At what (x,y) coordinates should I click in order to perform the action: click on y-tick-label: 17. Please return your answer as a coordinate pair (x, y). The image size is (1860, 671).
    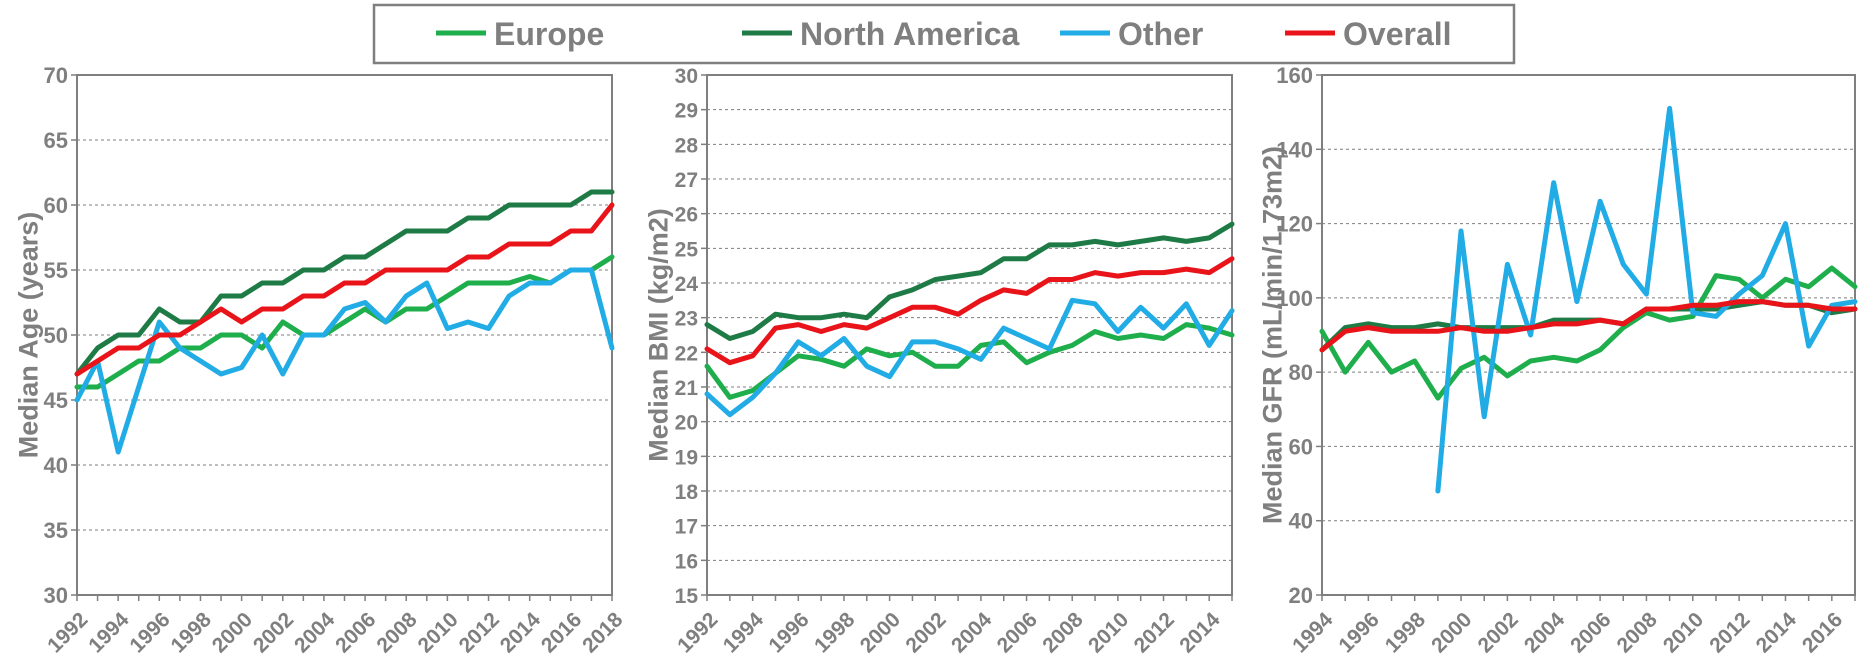
    Looking at the image, I should click on (686, 527).